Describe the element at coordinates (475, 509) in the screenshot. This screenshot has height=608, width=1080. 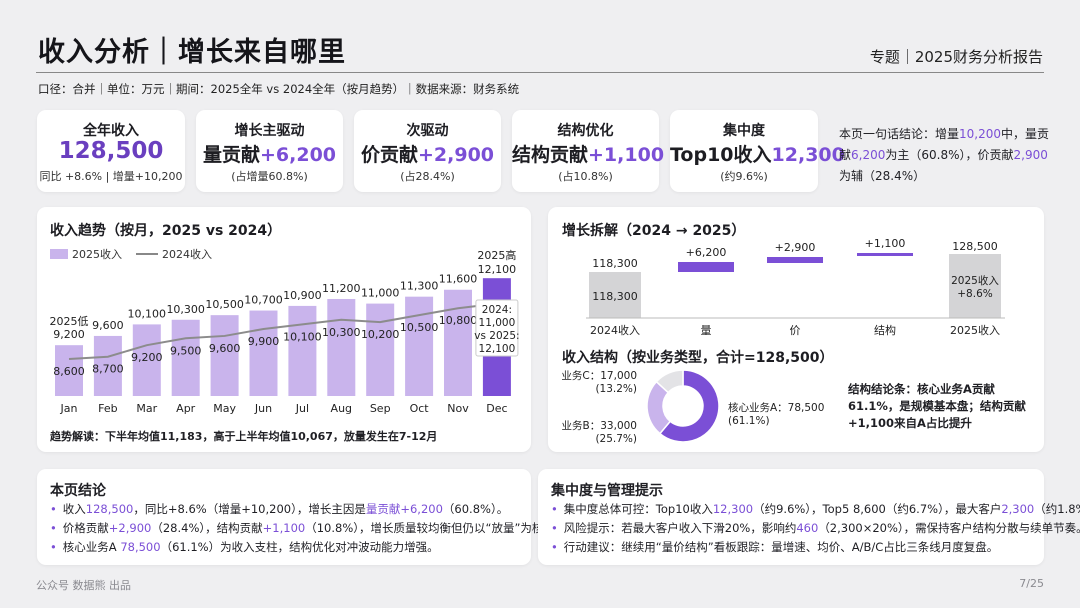
I see `bullet-text: （60.8%）。` at that location.